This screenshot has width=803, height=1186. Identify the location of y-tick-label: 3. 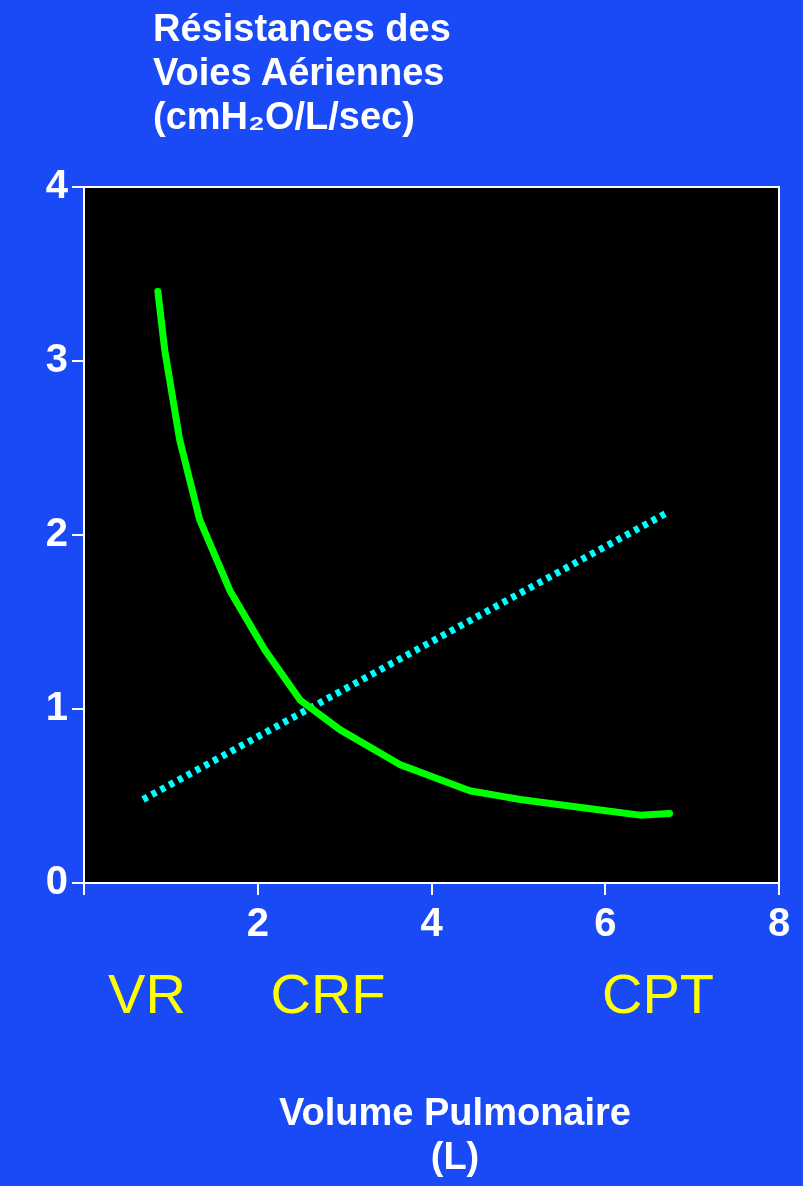
(56, 358).